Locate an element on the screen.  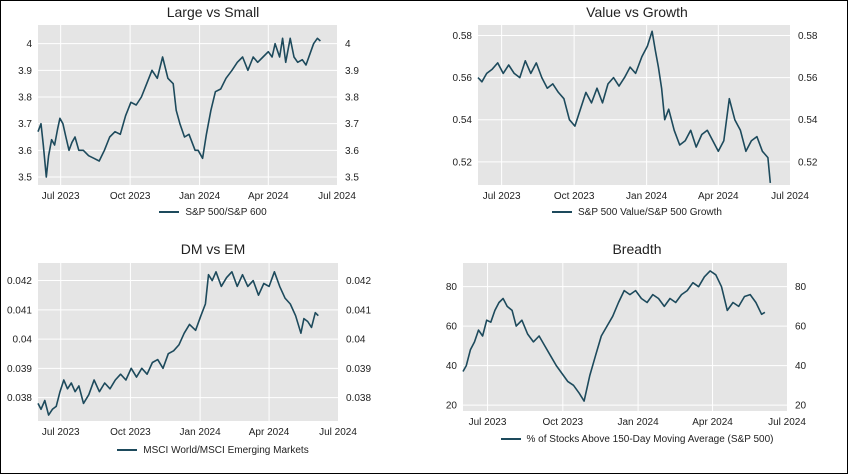
legend-label: S&P 500/S&P 600 is located at coordinates (226, 212).